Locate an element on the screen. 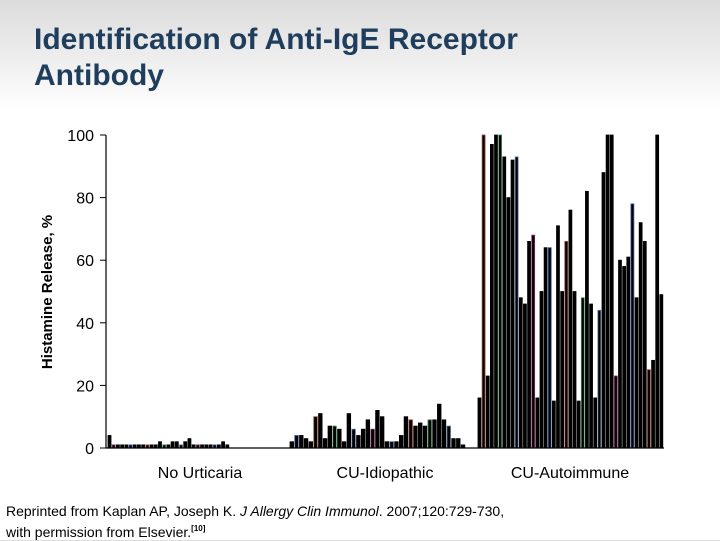 The width and height of the screenshot is (720, 541). y-tick-label: 60 is located at coordinates (85, 261).